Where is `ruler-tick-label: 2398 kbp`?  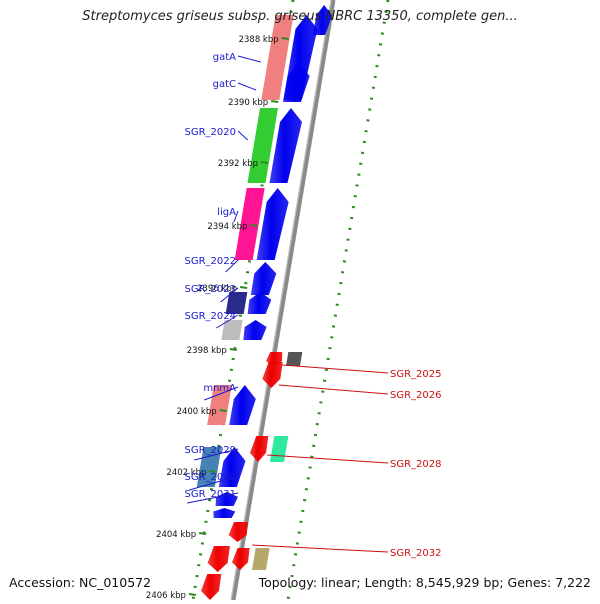
ruler-tick-label: 2398 kbp is located at coordinates (207, 351).